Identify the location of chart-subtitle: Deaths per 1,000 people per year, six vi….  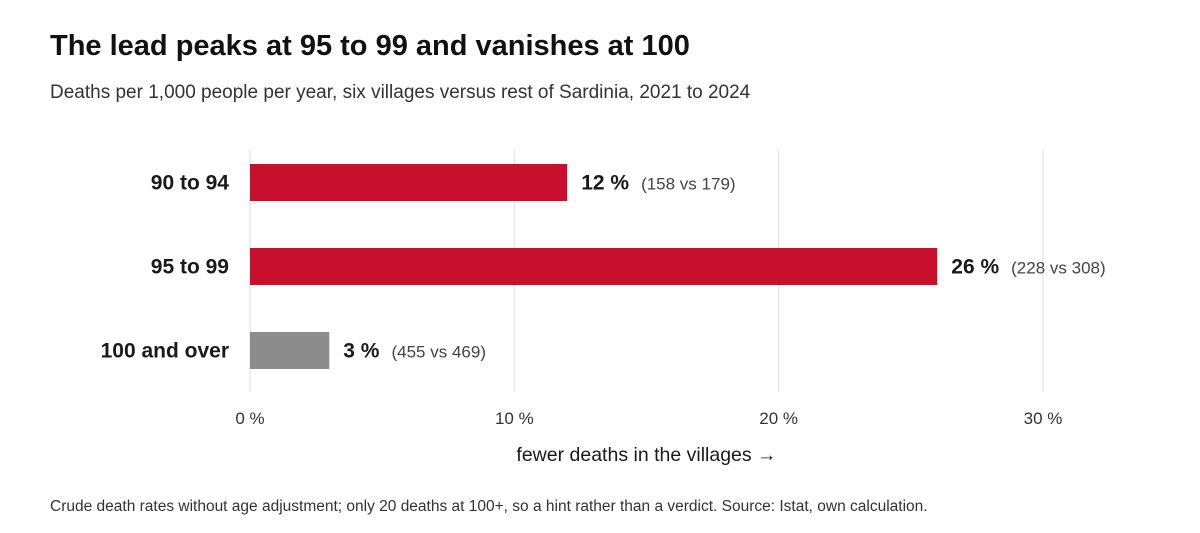
(400, 92).